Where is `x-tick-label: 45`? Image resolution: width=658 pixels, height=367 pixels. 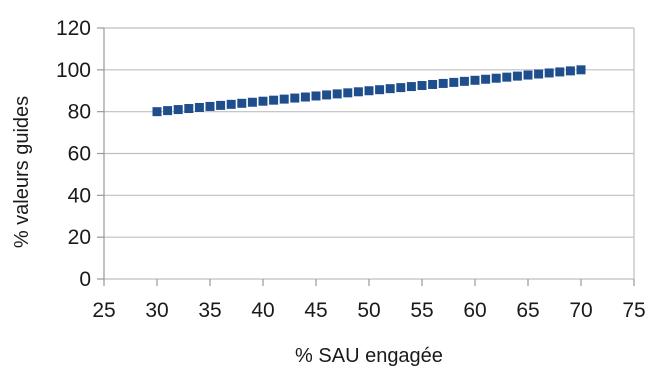 x-tick-label: 45 is located at coordinates (315, 310).